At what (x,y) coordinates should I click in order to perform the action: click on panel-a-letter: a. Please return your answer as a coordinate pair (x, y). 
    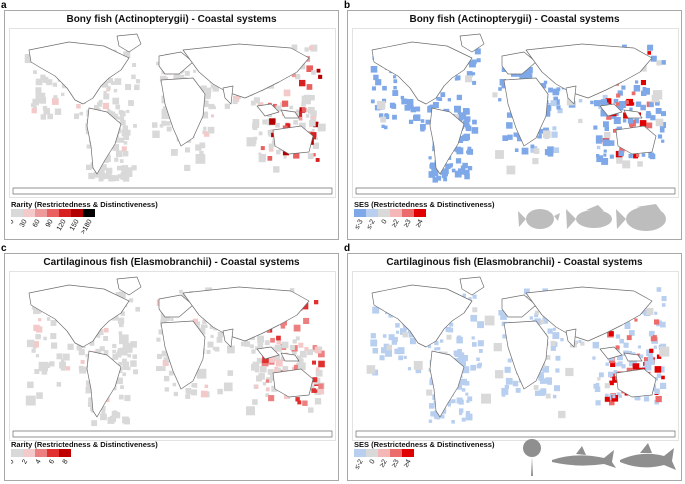
    Looking at the image, I should click on (4, 5).